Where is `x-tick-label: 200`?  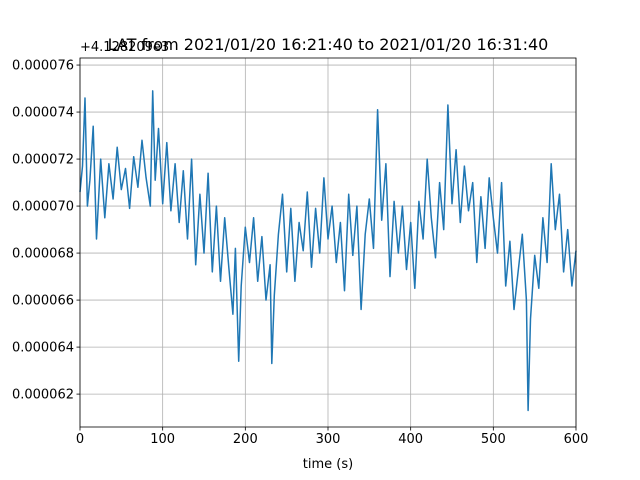
x-tick-label: 200 is located at coordinates (245, 439).